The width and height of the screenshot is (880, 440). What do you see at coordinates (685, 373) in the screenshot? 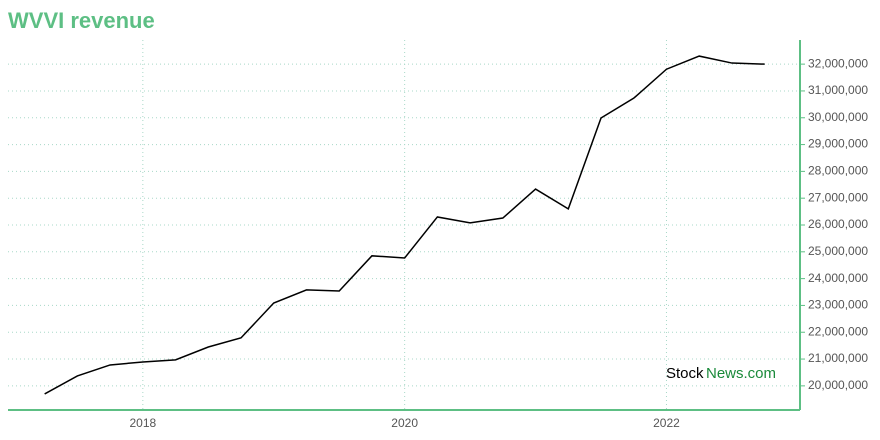
I see `watermark-stock: Stock` at bounding box center [685, 373].